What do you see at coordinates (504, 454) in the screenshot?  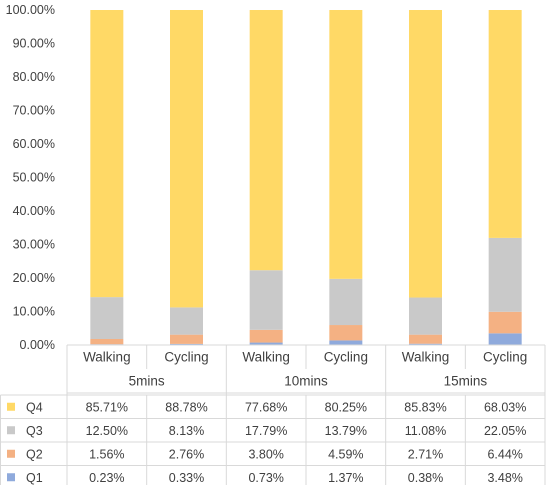 I see `data-label: 6.44%` at bounding box center [504, 454].